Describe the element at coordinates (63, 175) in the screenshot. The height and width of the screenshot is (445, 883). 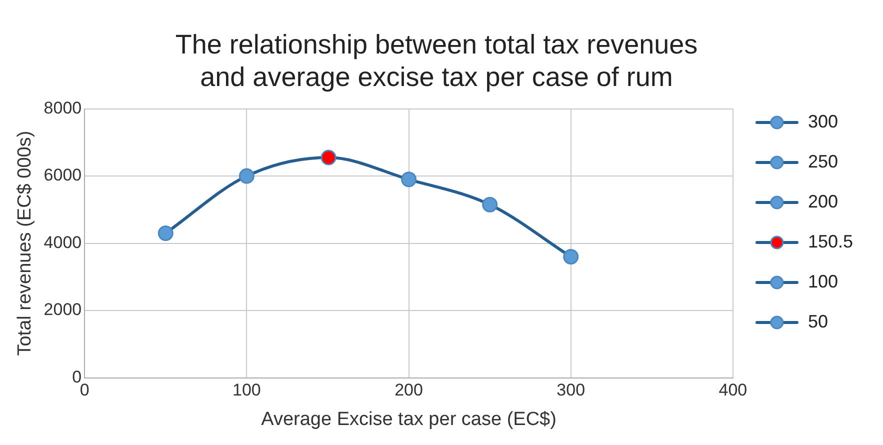
I see `y-tick-label: 6000` at that location.